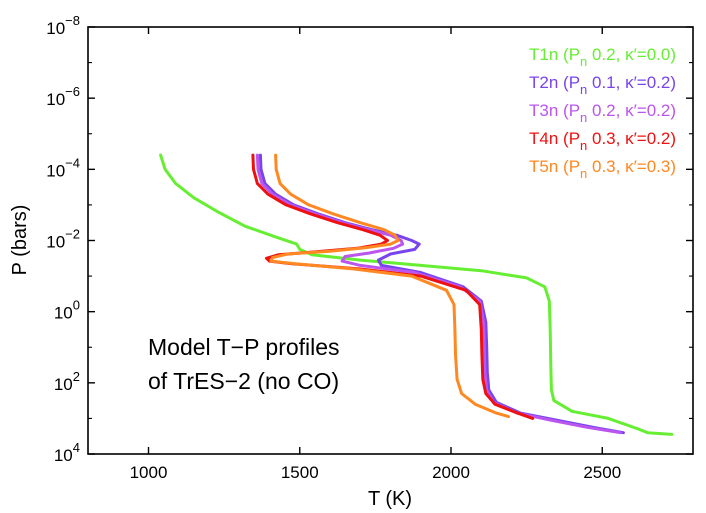 The image size is (706, 513). What do you see at coordinates (451, 472) in the screenshot?
I see `x-tick-label-2000: 2000` at bounding box center [451, 472].